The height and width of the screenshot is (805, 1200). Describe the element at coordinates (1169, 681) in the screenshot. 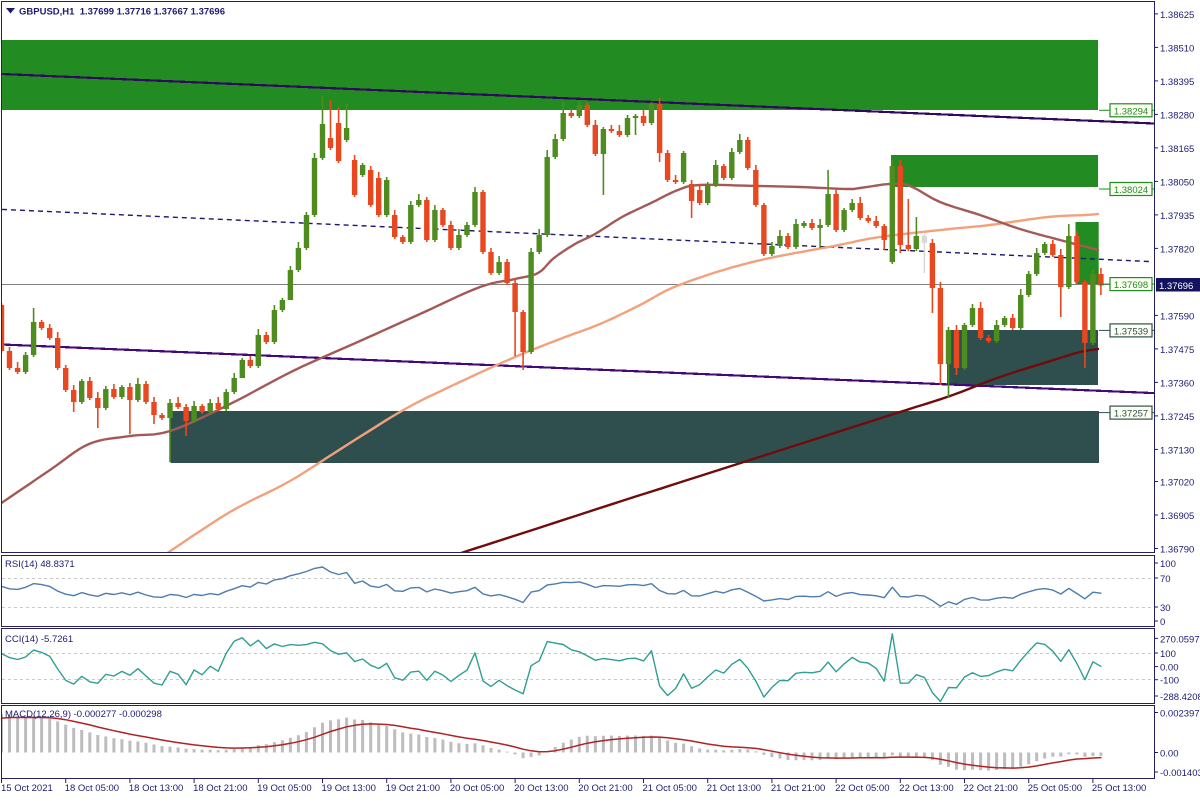

I see `svg-text: -100` at that location.